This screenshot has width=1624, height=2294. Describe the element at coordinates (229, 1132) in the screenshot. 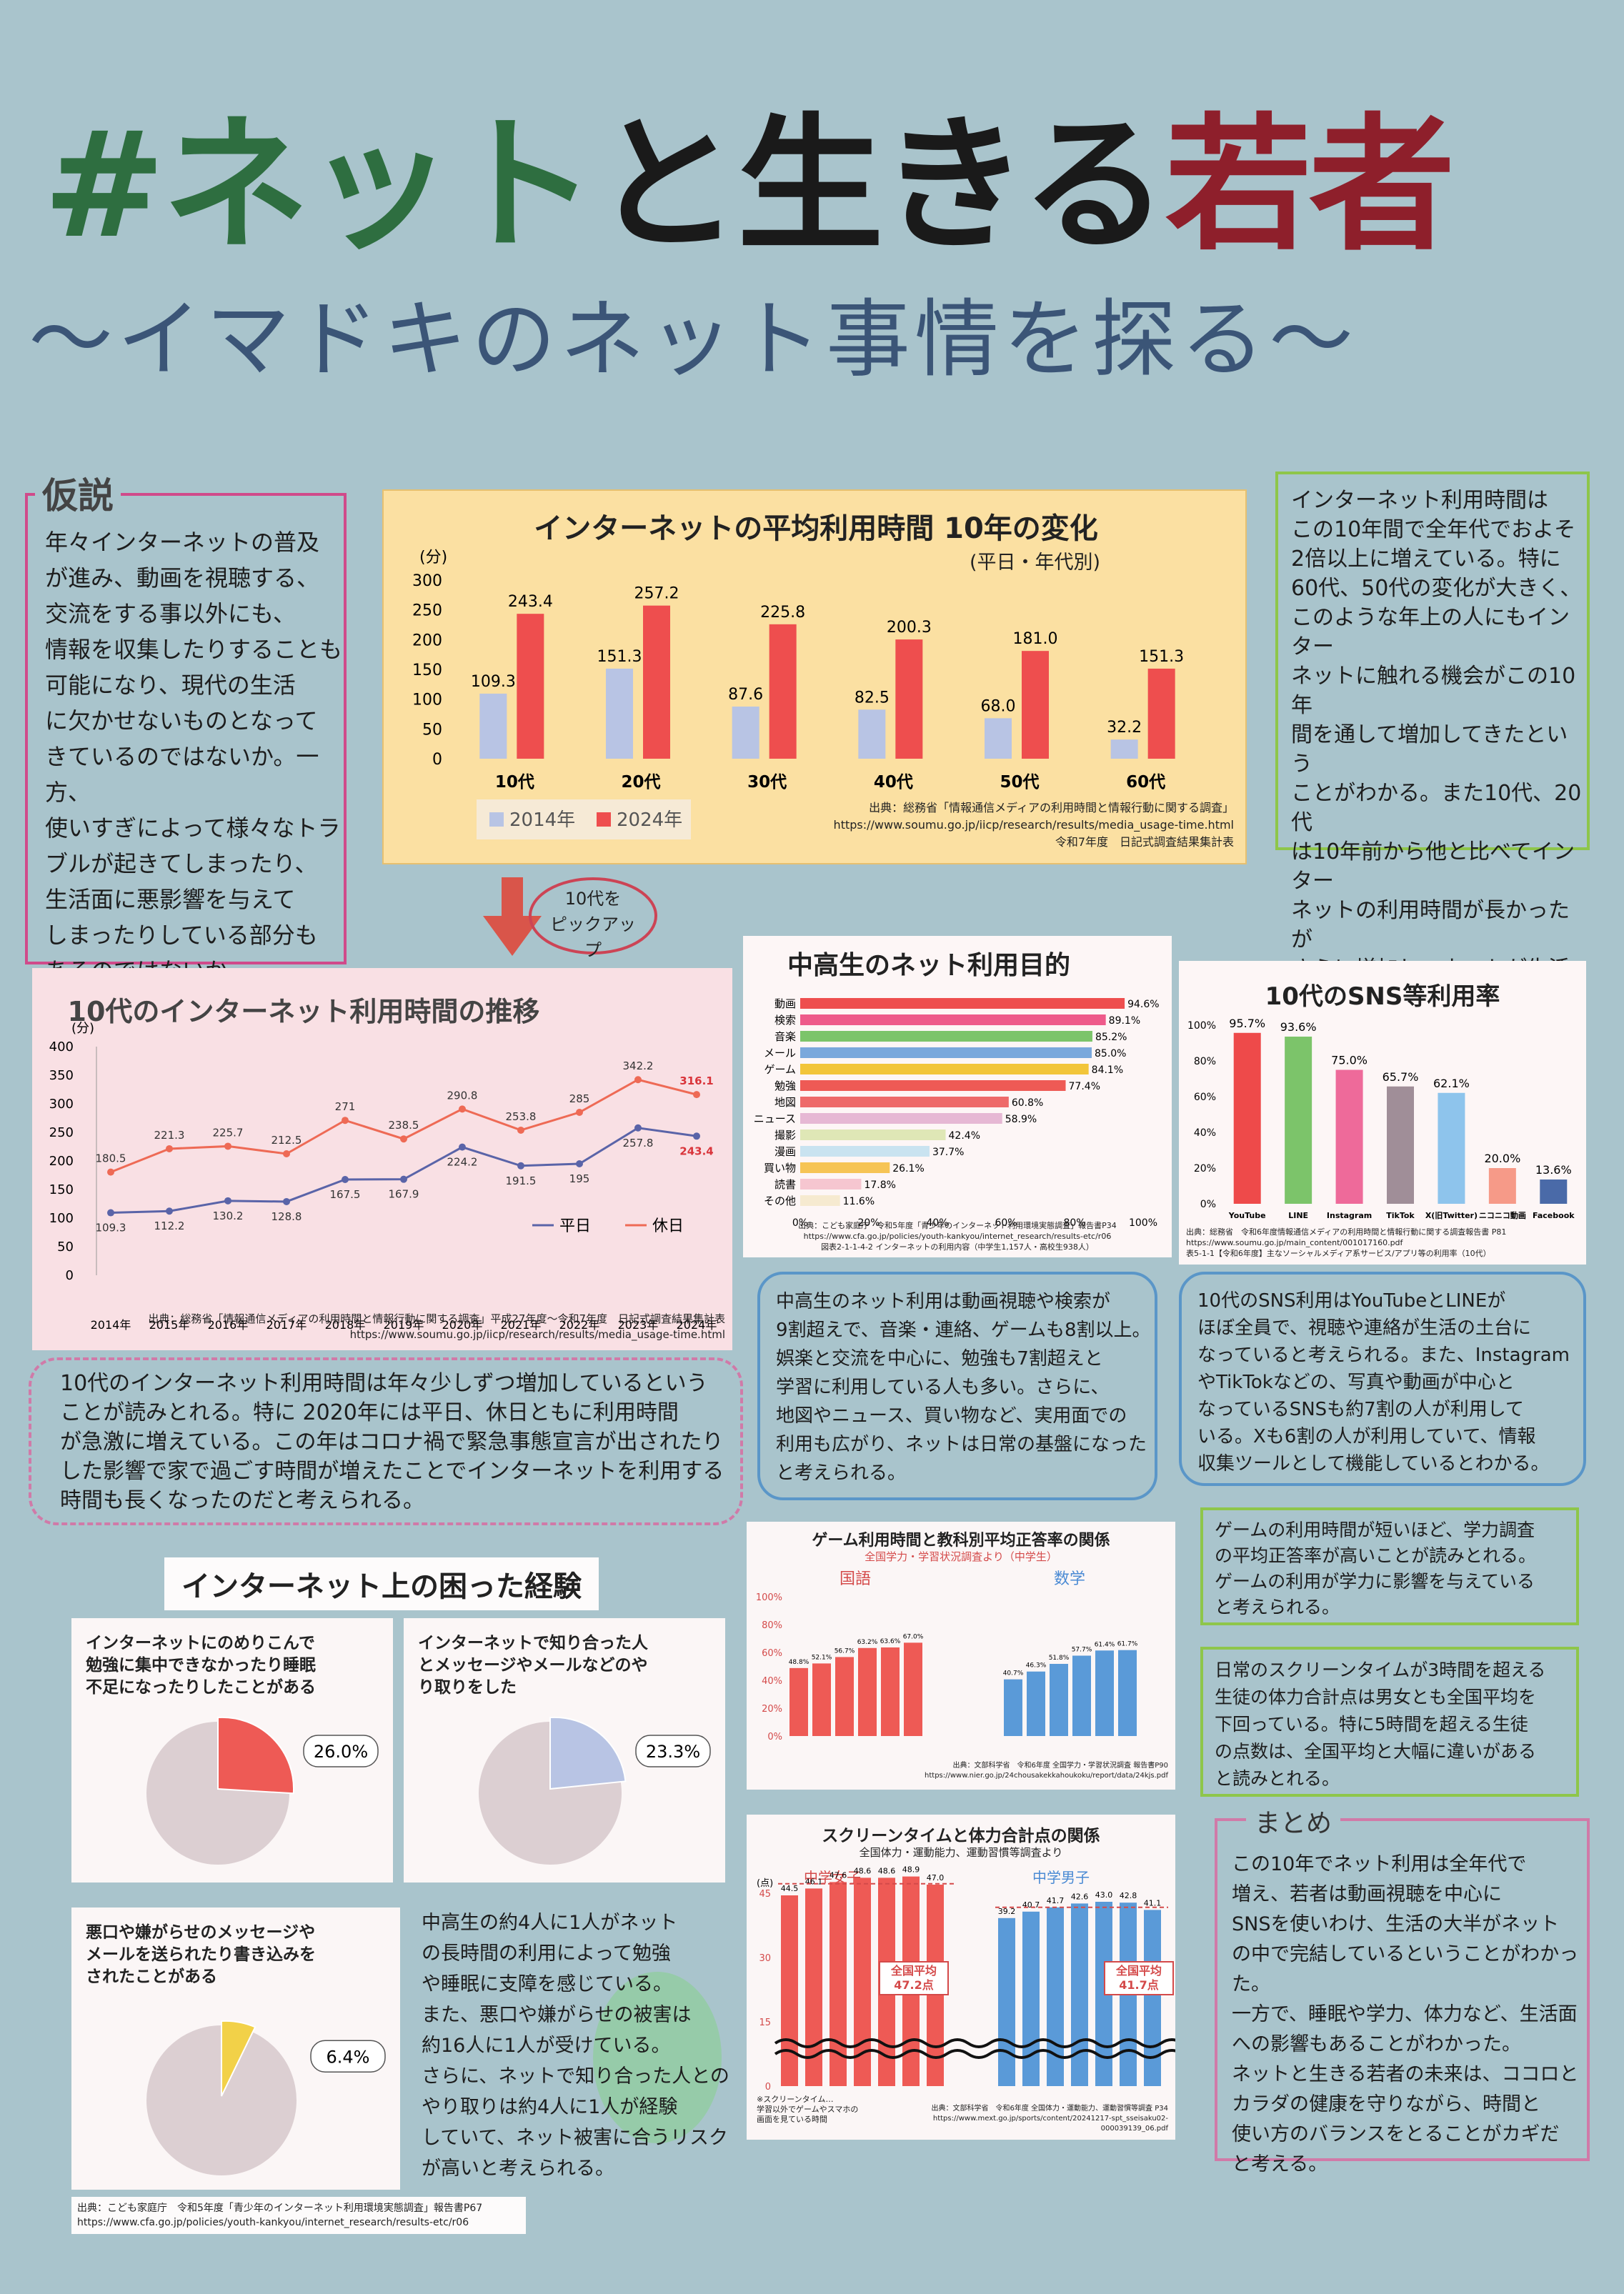

I see `data-label: 225.7` at that location.